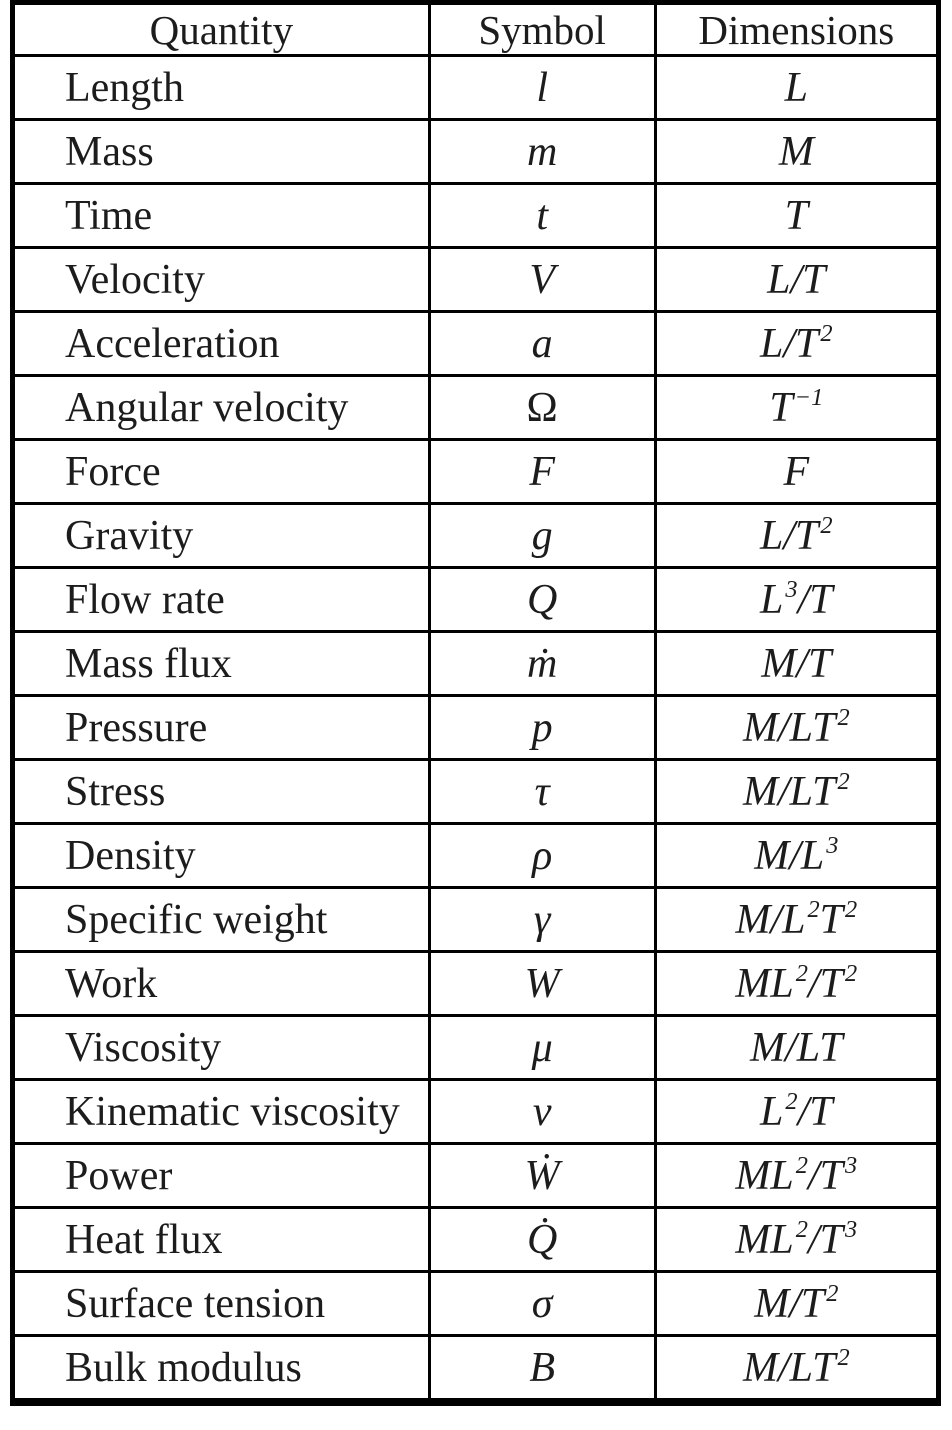 The image size is (952, 1430). Describe the element at coordinates (221, 87) in the screenshot. I see `quantity-cell: Length` at that location.